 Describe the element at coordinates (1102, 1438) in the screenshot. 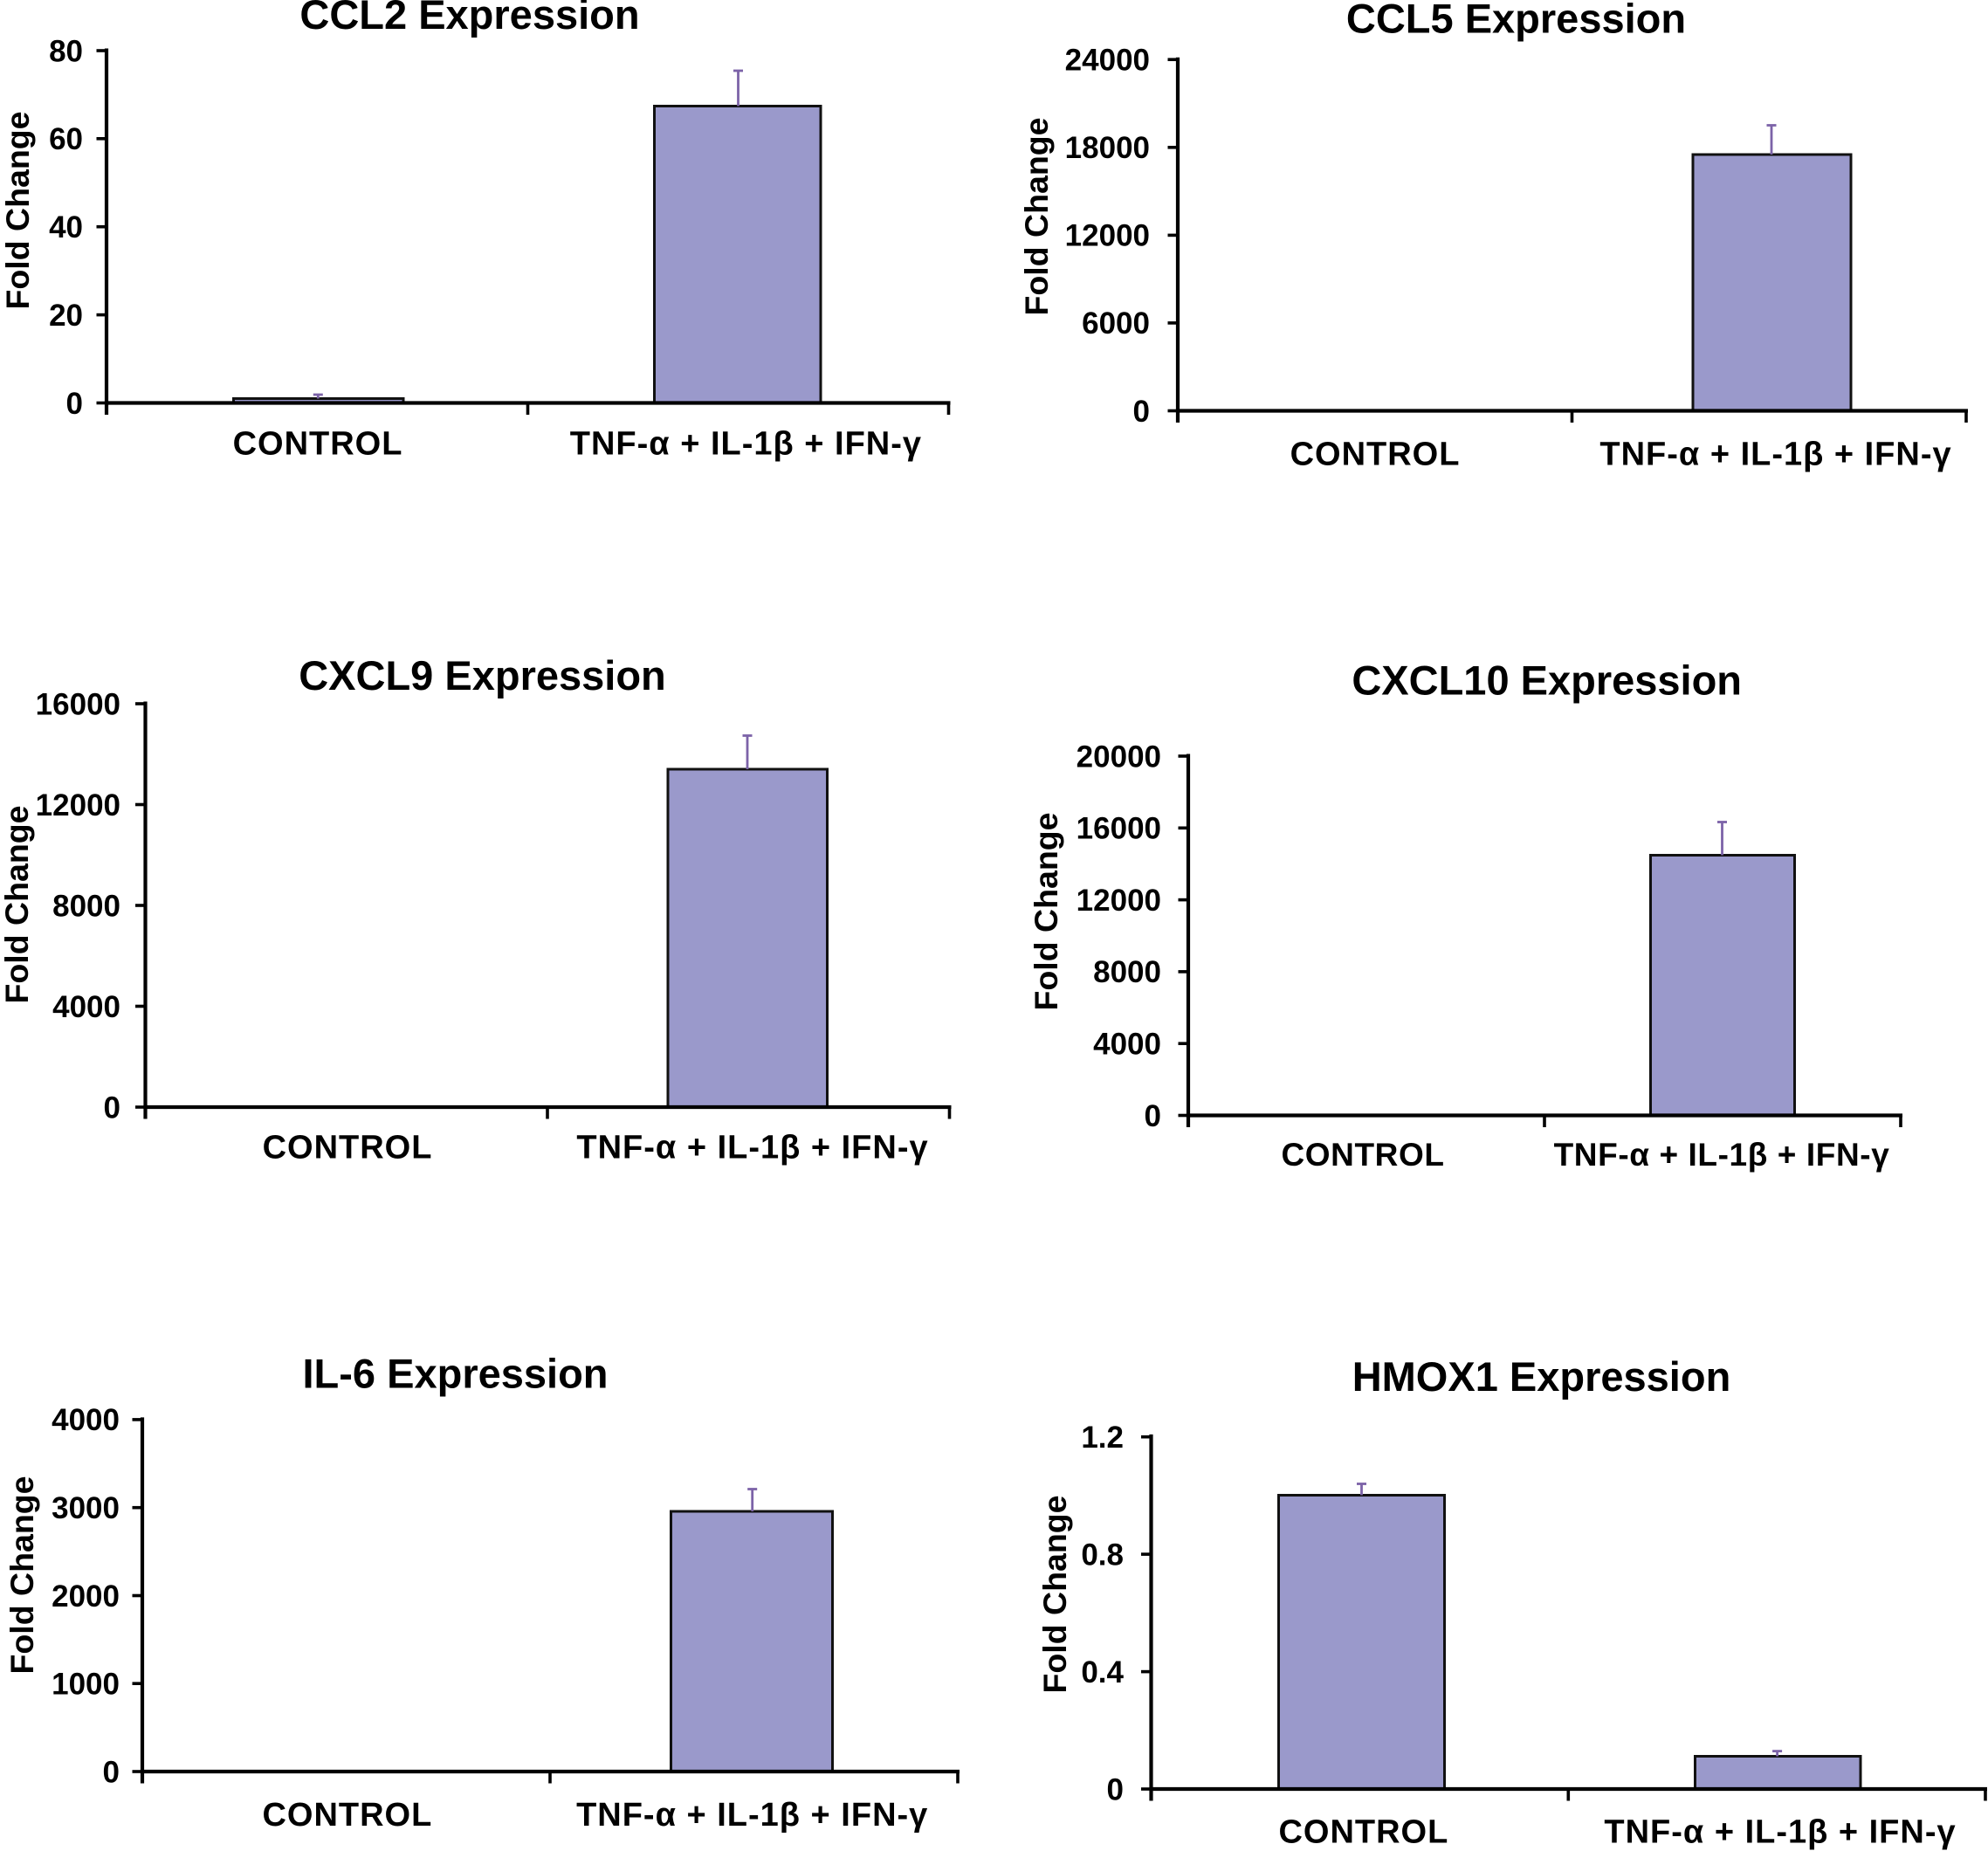

I see `svg-text: 1.2` at that location.